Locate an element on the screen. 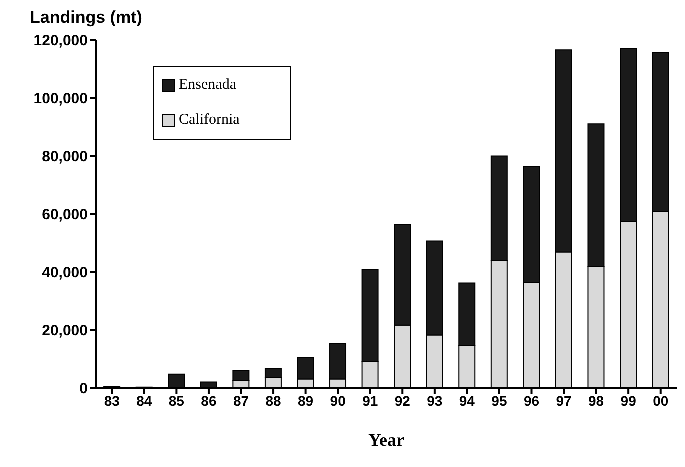 The width and height of the screenshot is (685, 467). x-tick-label: 97 is located at coordinates (564, 400).